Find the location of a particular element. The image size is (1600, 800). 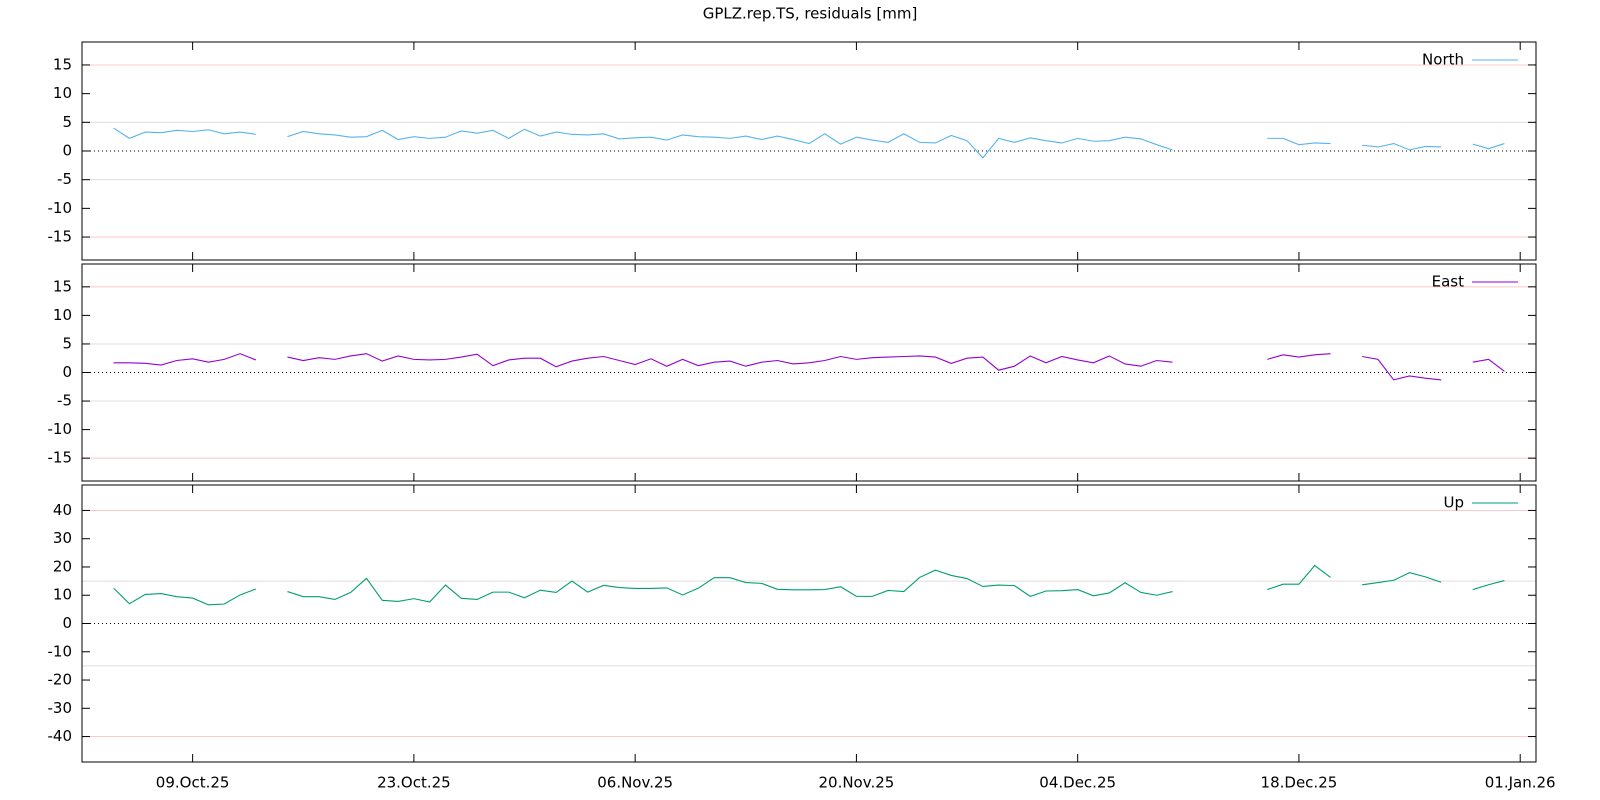

y-tick-label: 40 is located at coordinates (62, 510).